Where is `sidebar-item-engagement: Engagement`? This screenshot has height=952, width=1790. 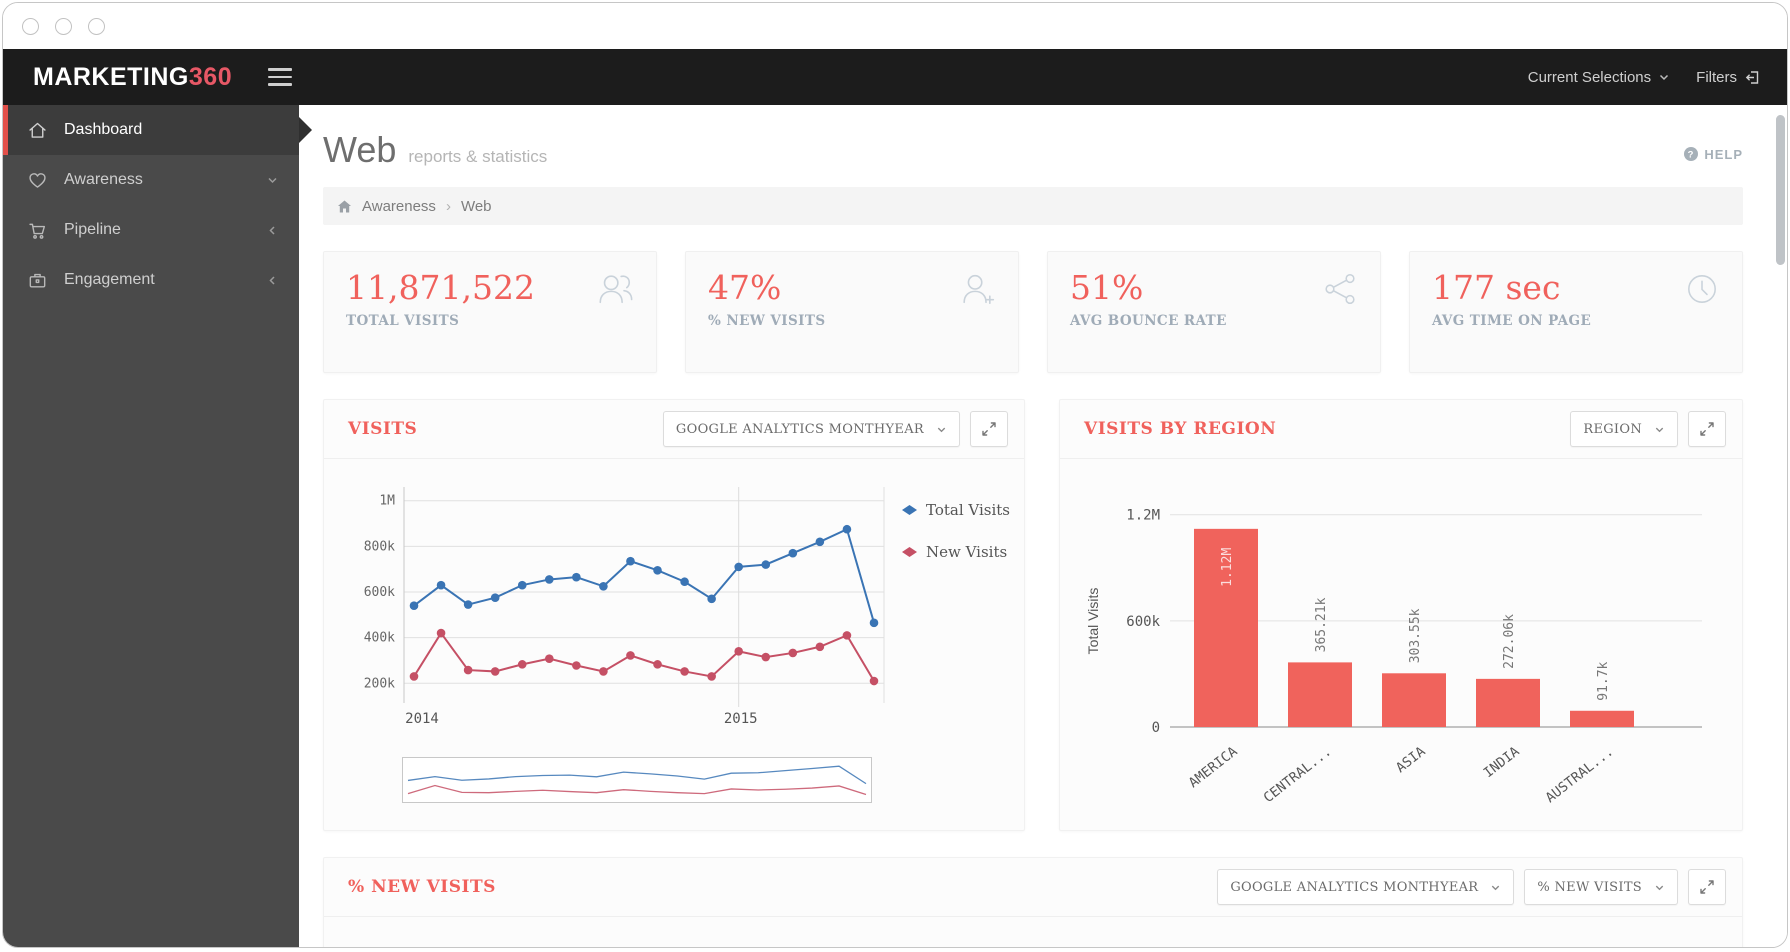 sidebar-item-engagement: Engagement is located at coordinates (151, 280).